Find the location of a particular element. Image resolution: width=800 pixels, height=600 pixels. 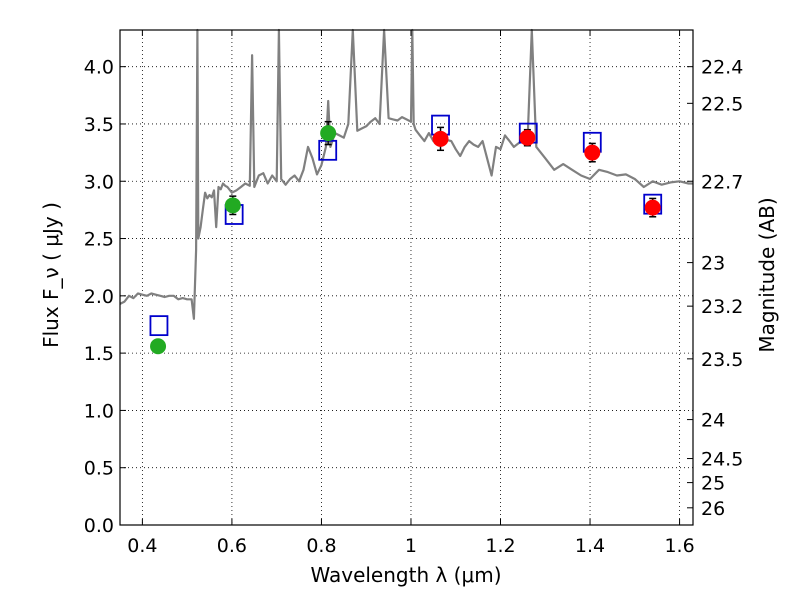

right-tick-label: 22.5 is located at coordinates (722, 104).